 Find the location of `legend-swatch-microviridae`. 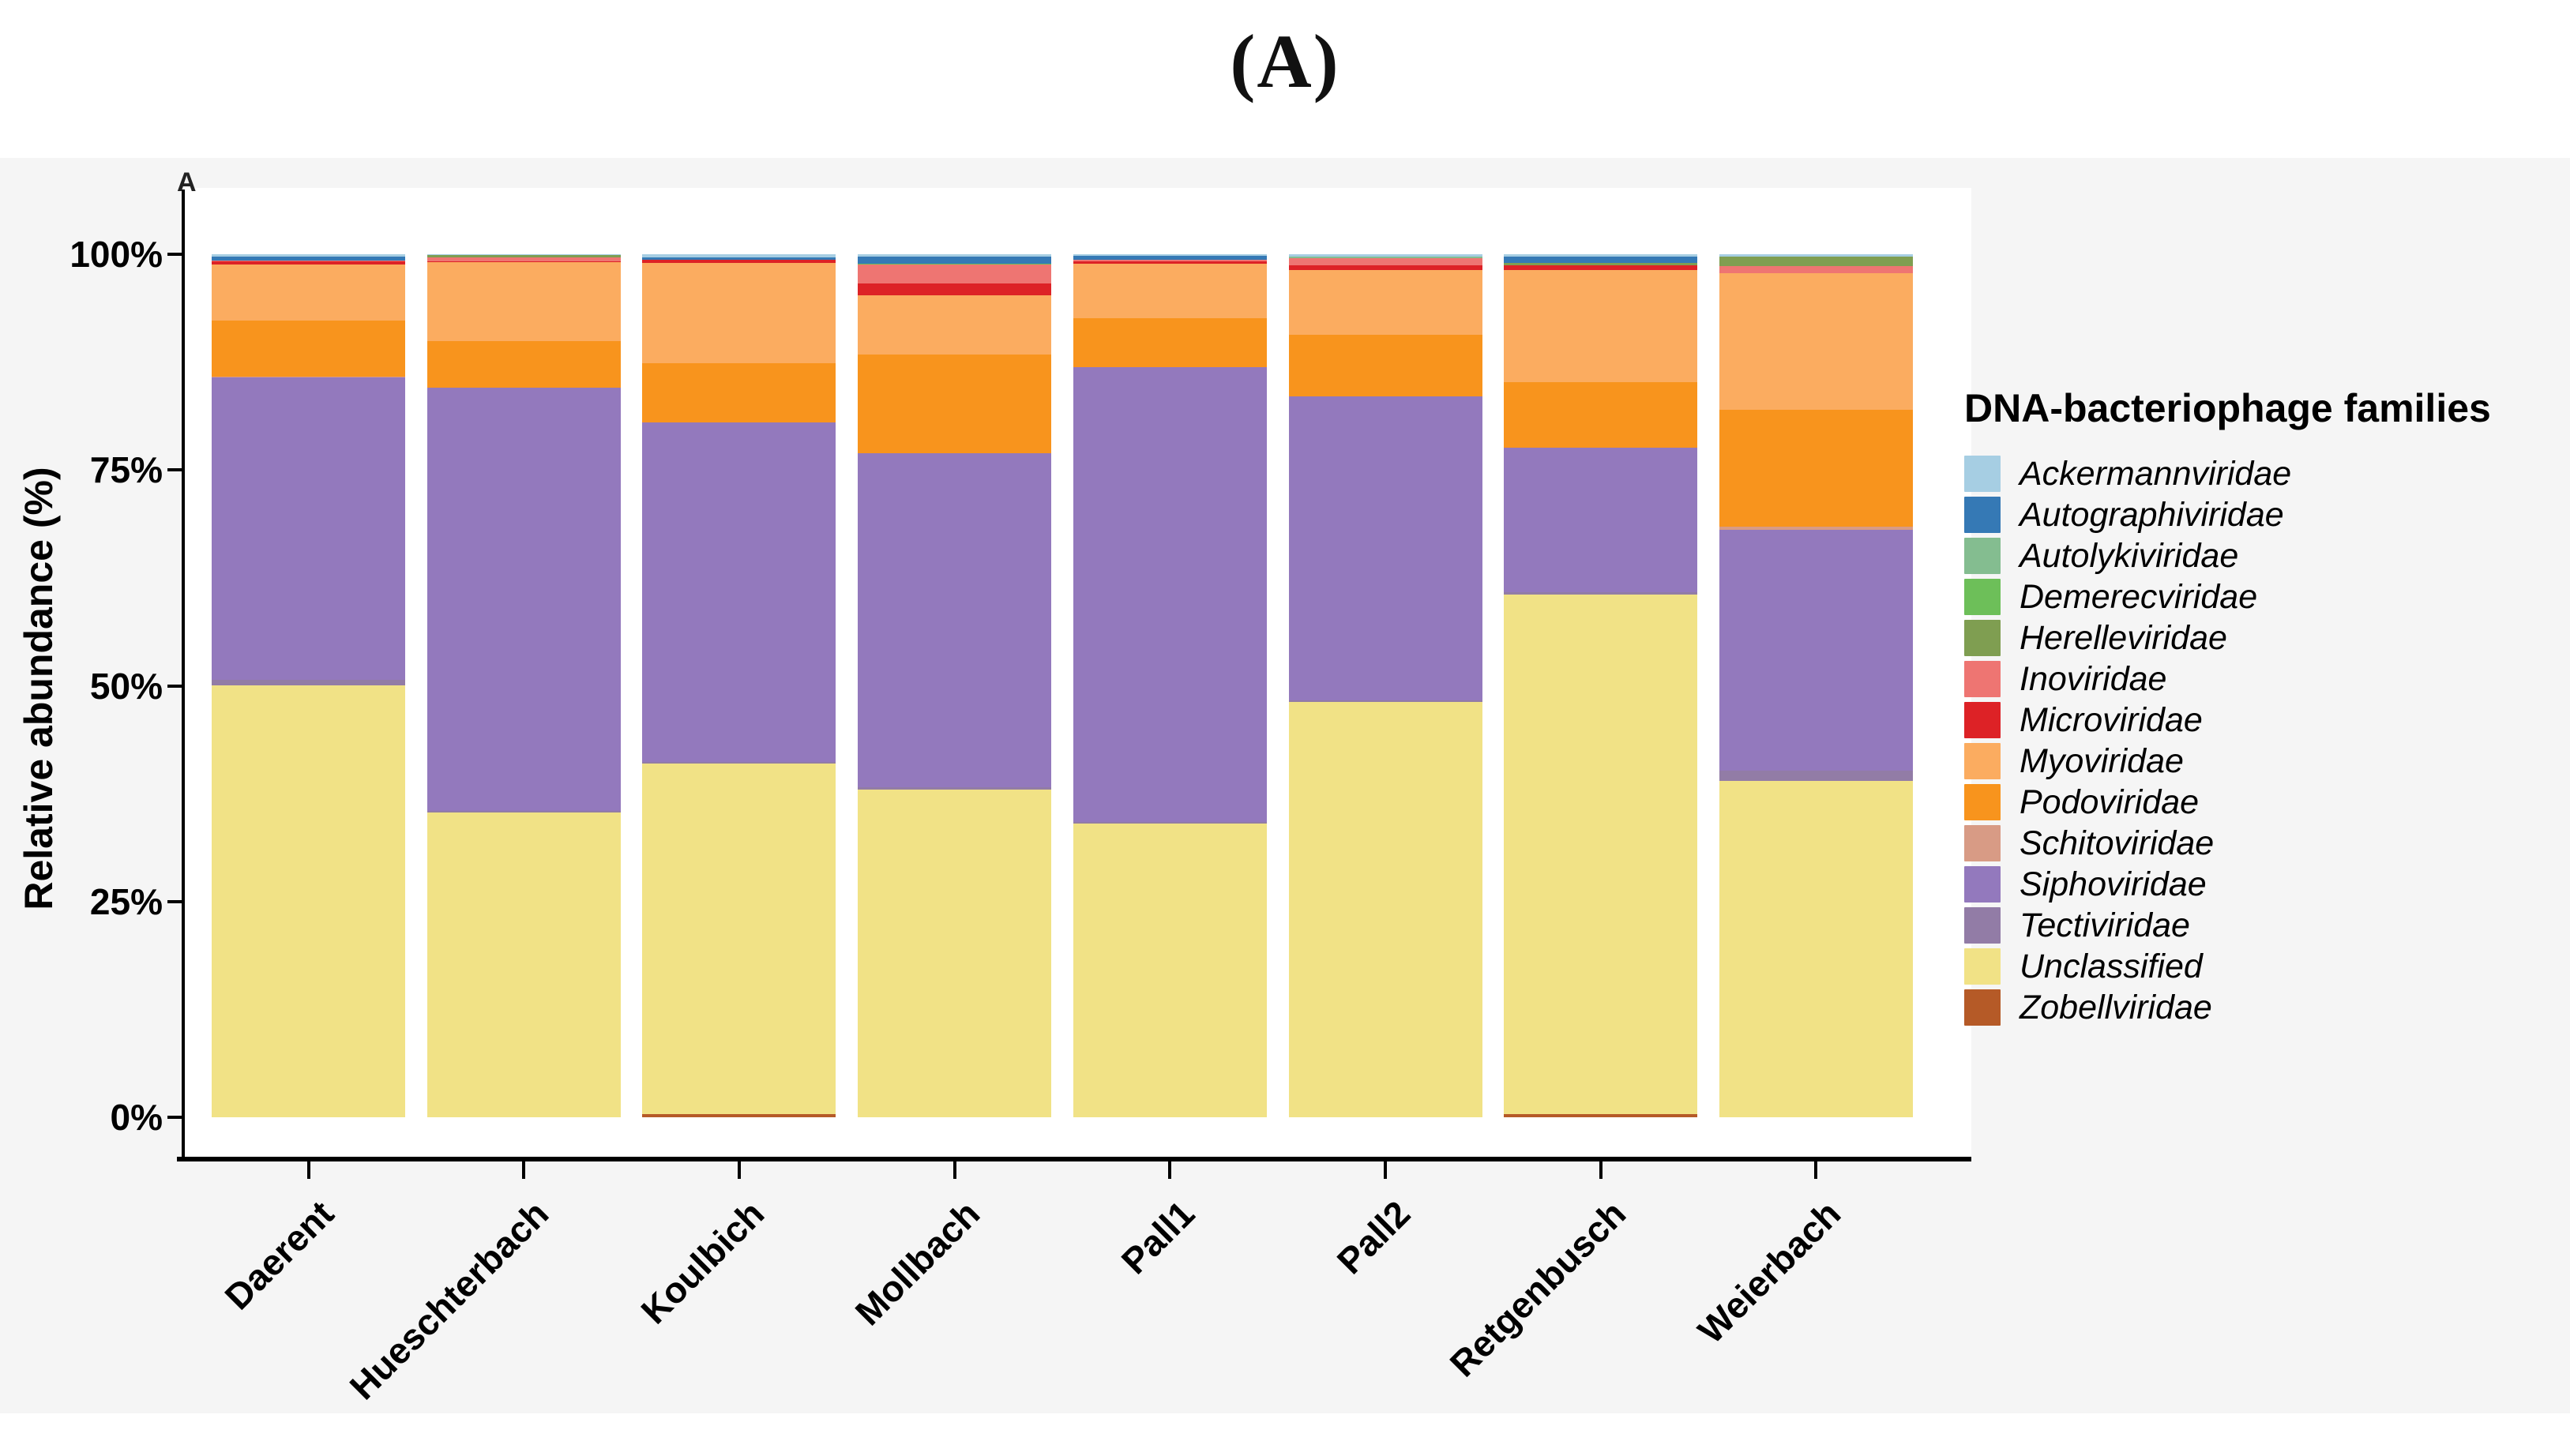

legend-swatch-microviridae is located at coordinates (1982, 720).